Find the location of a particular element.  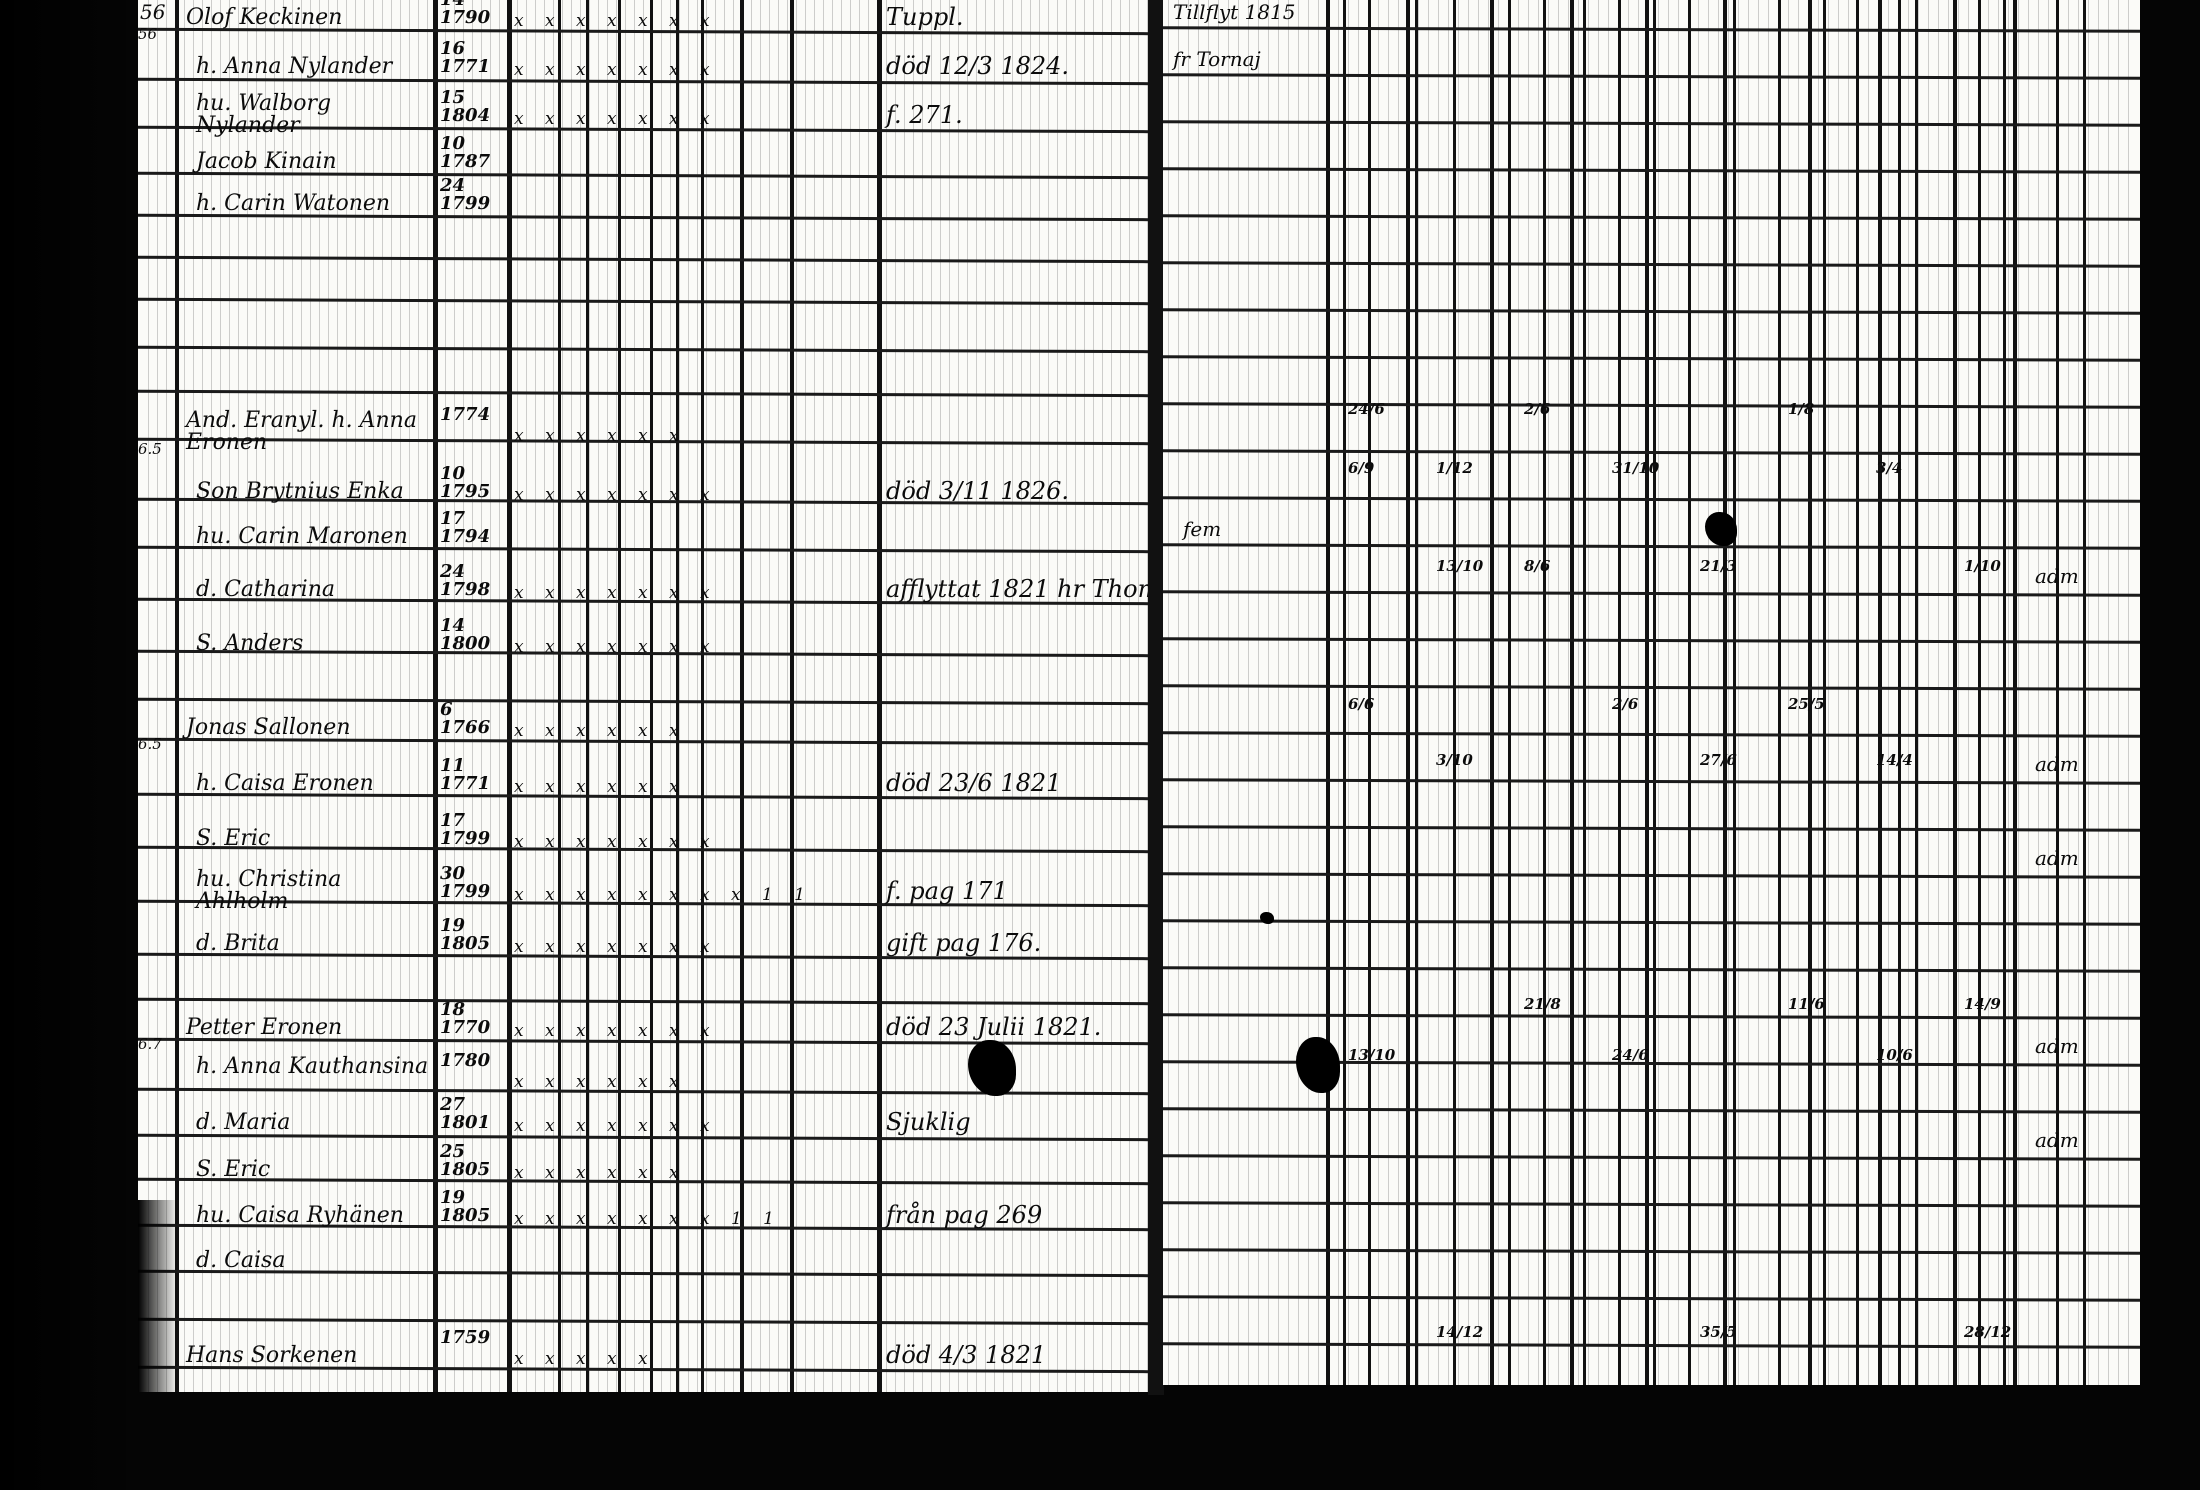

house-number: 6.5 is located at coordinates (150, 744).